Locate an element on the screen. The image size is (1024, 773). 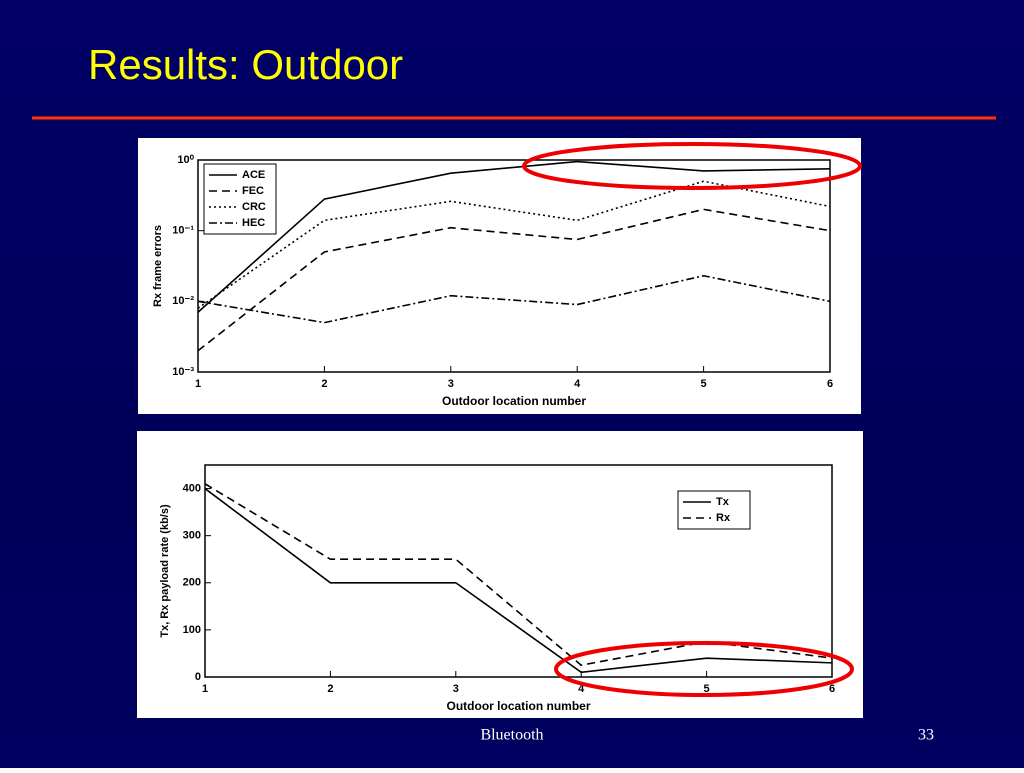
legend-label: Rx is located at coordinates (723, 518).